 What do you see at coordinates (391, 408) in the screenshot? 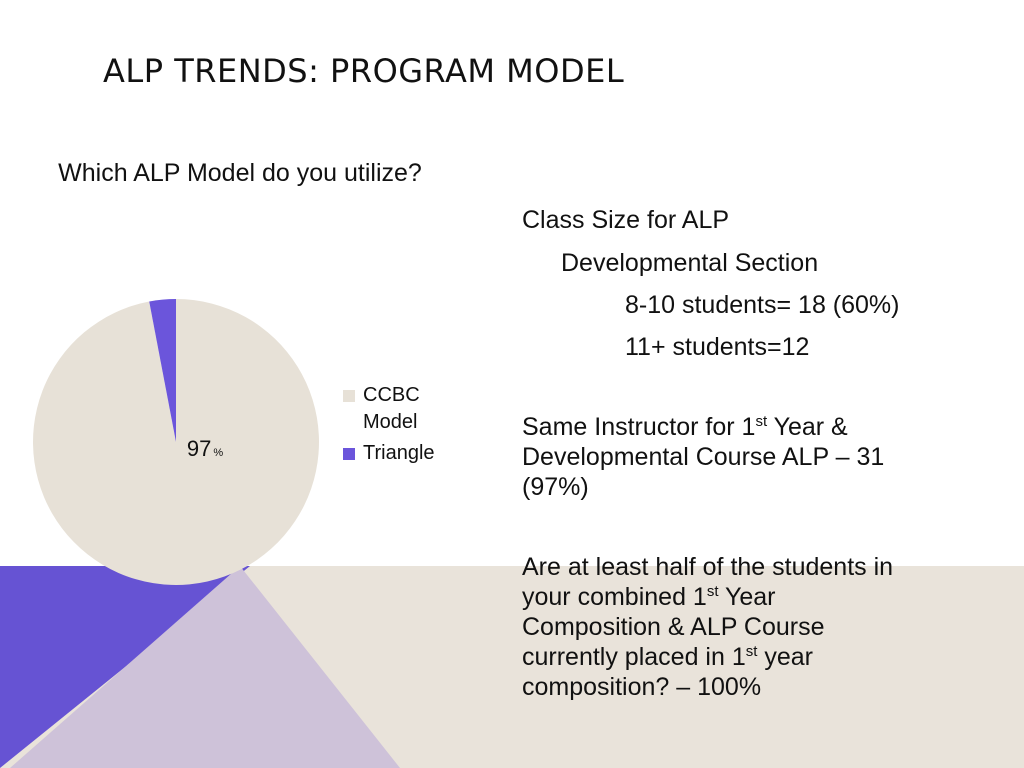
I see `legend-label-ccbc: CCBC Model` at bounding box center [391, 408].